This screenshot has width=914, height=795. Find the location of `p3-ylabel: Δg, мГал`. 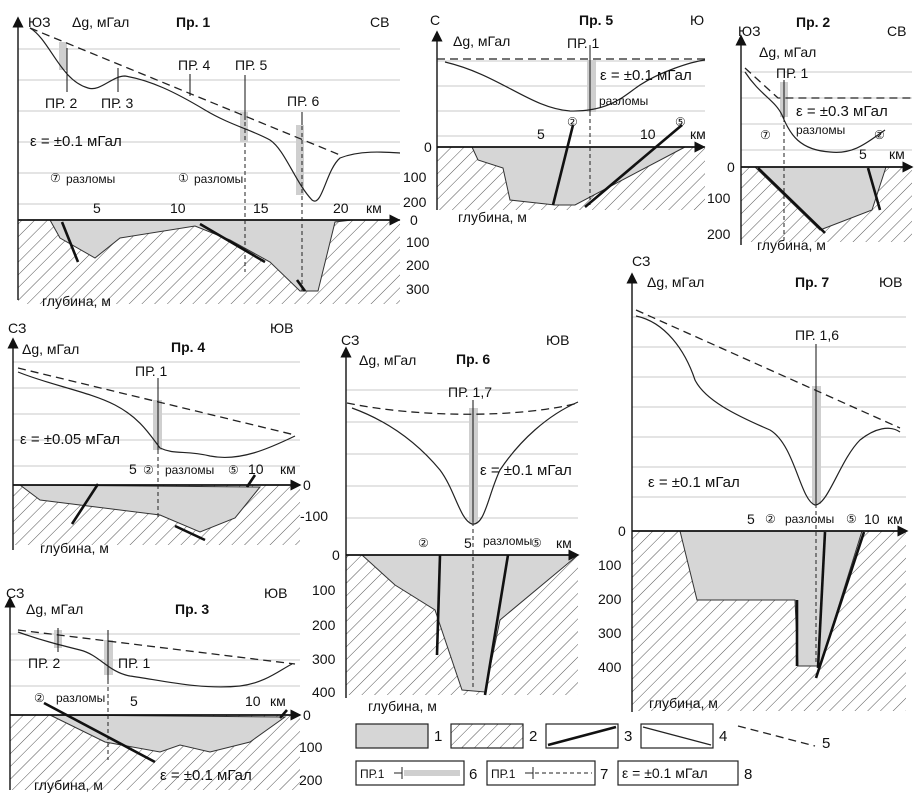

p3-ylabel: Δg, мГал is located at coordinates (54, 609).